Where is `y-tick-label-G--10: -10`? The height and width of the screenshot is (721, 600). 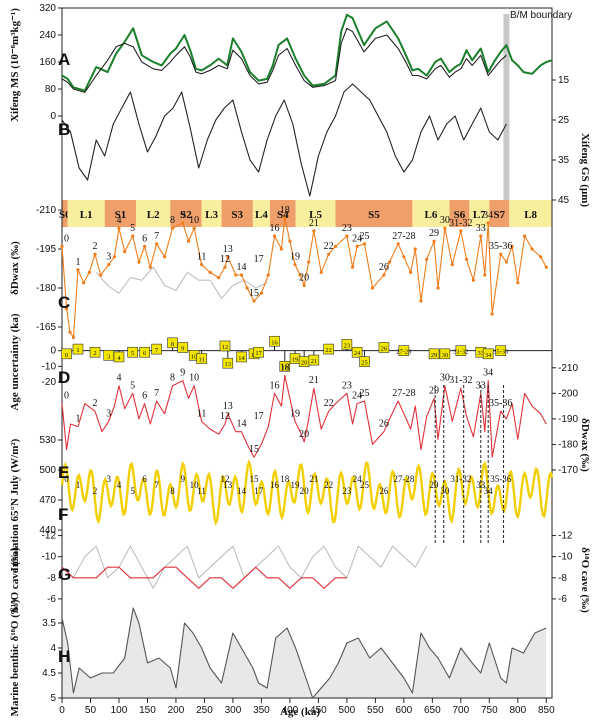 y-tick-label-G--10: -10 is located at coordinates (49, 557).